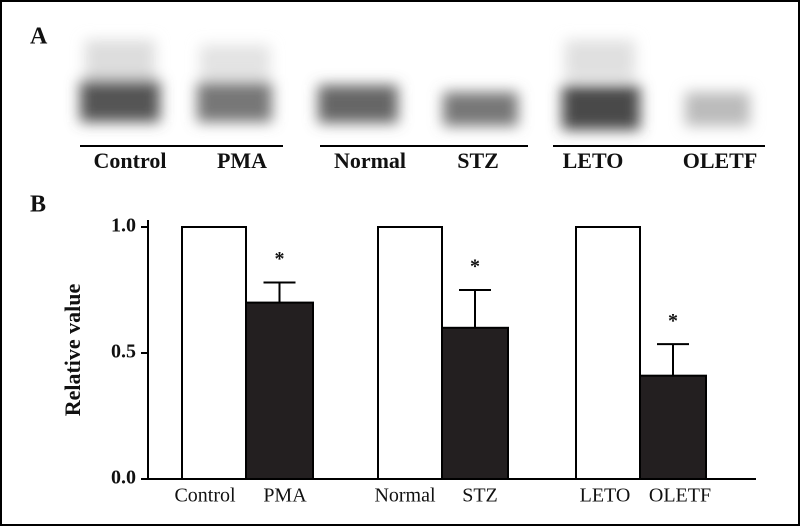  I want to click on x-tick-label: Control, so click(205, 496).